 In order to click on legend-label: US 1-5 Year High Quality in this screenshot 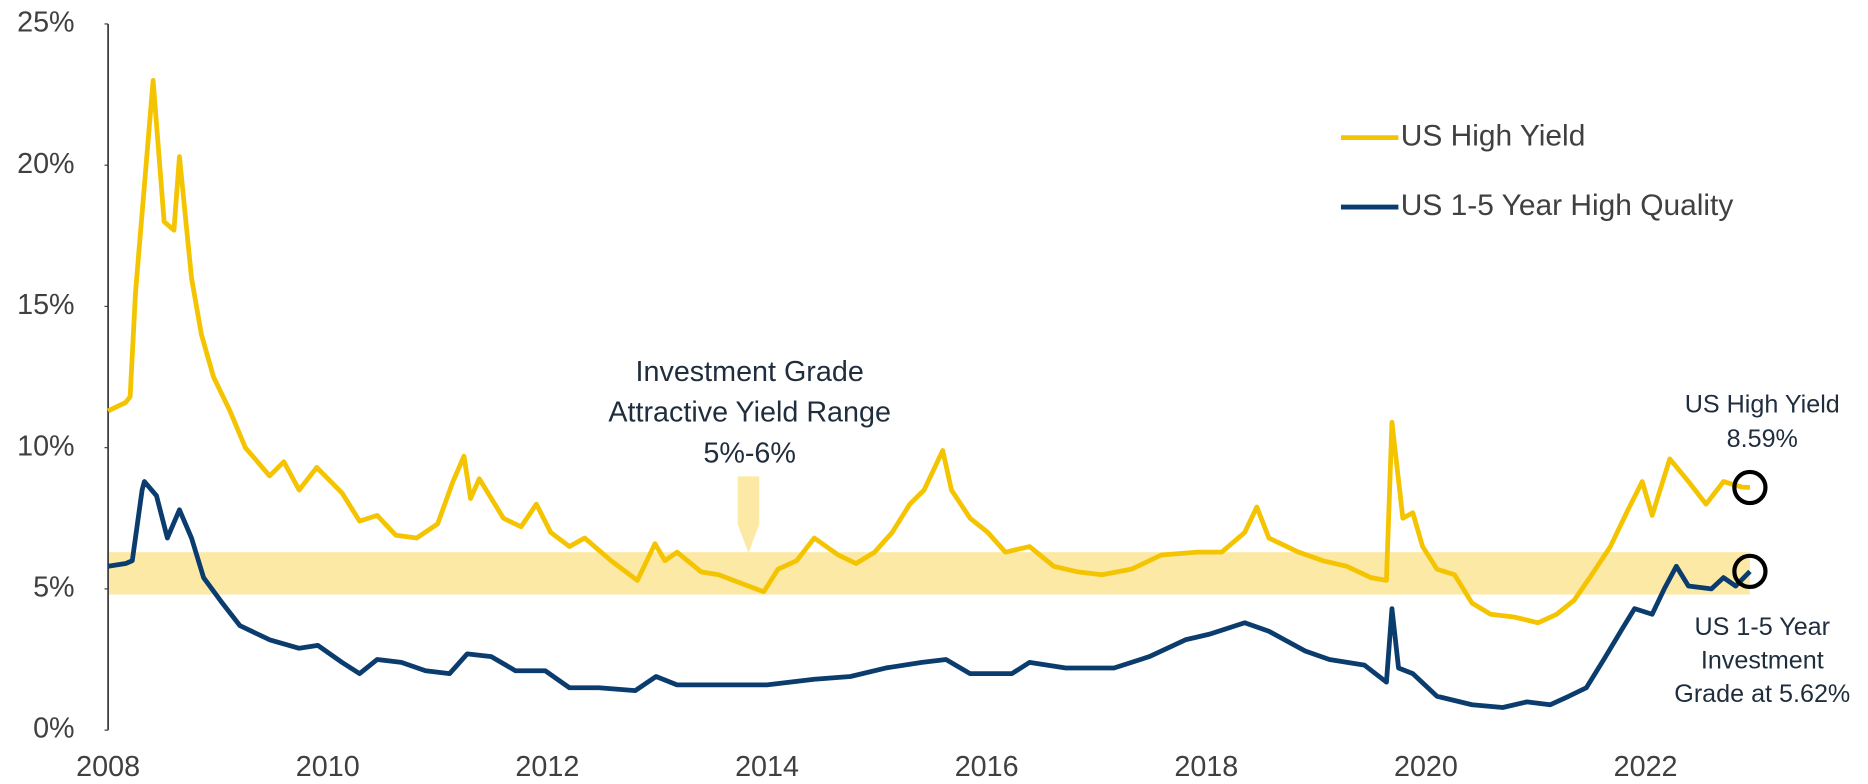, I will do `click(1567, 205)`.